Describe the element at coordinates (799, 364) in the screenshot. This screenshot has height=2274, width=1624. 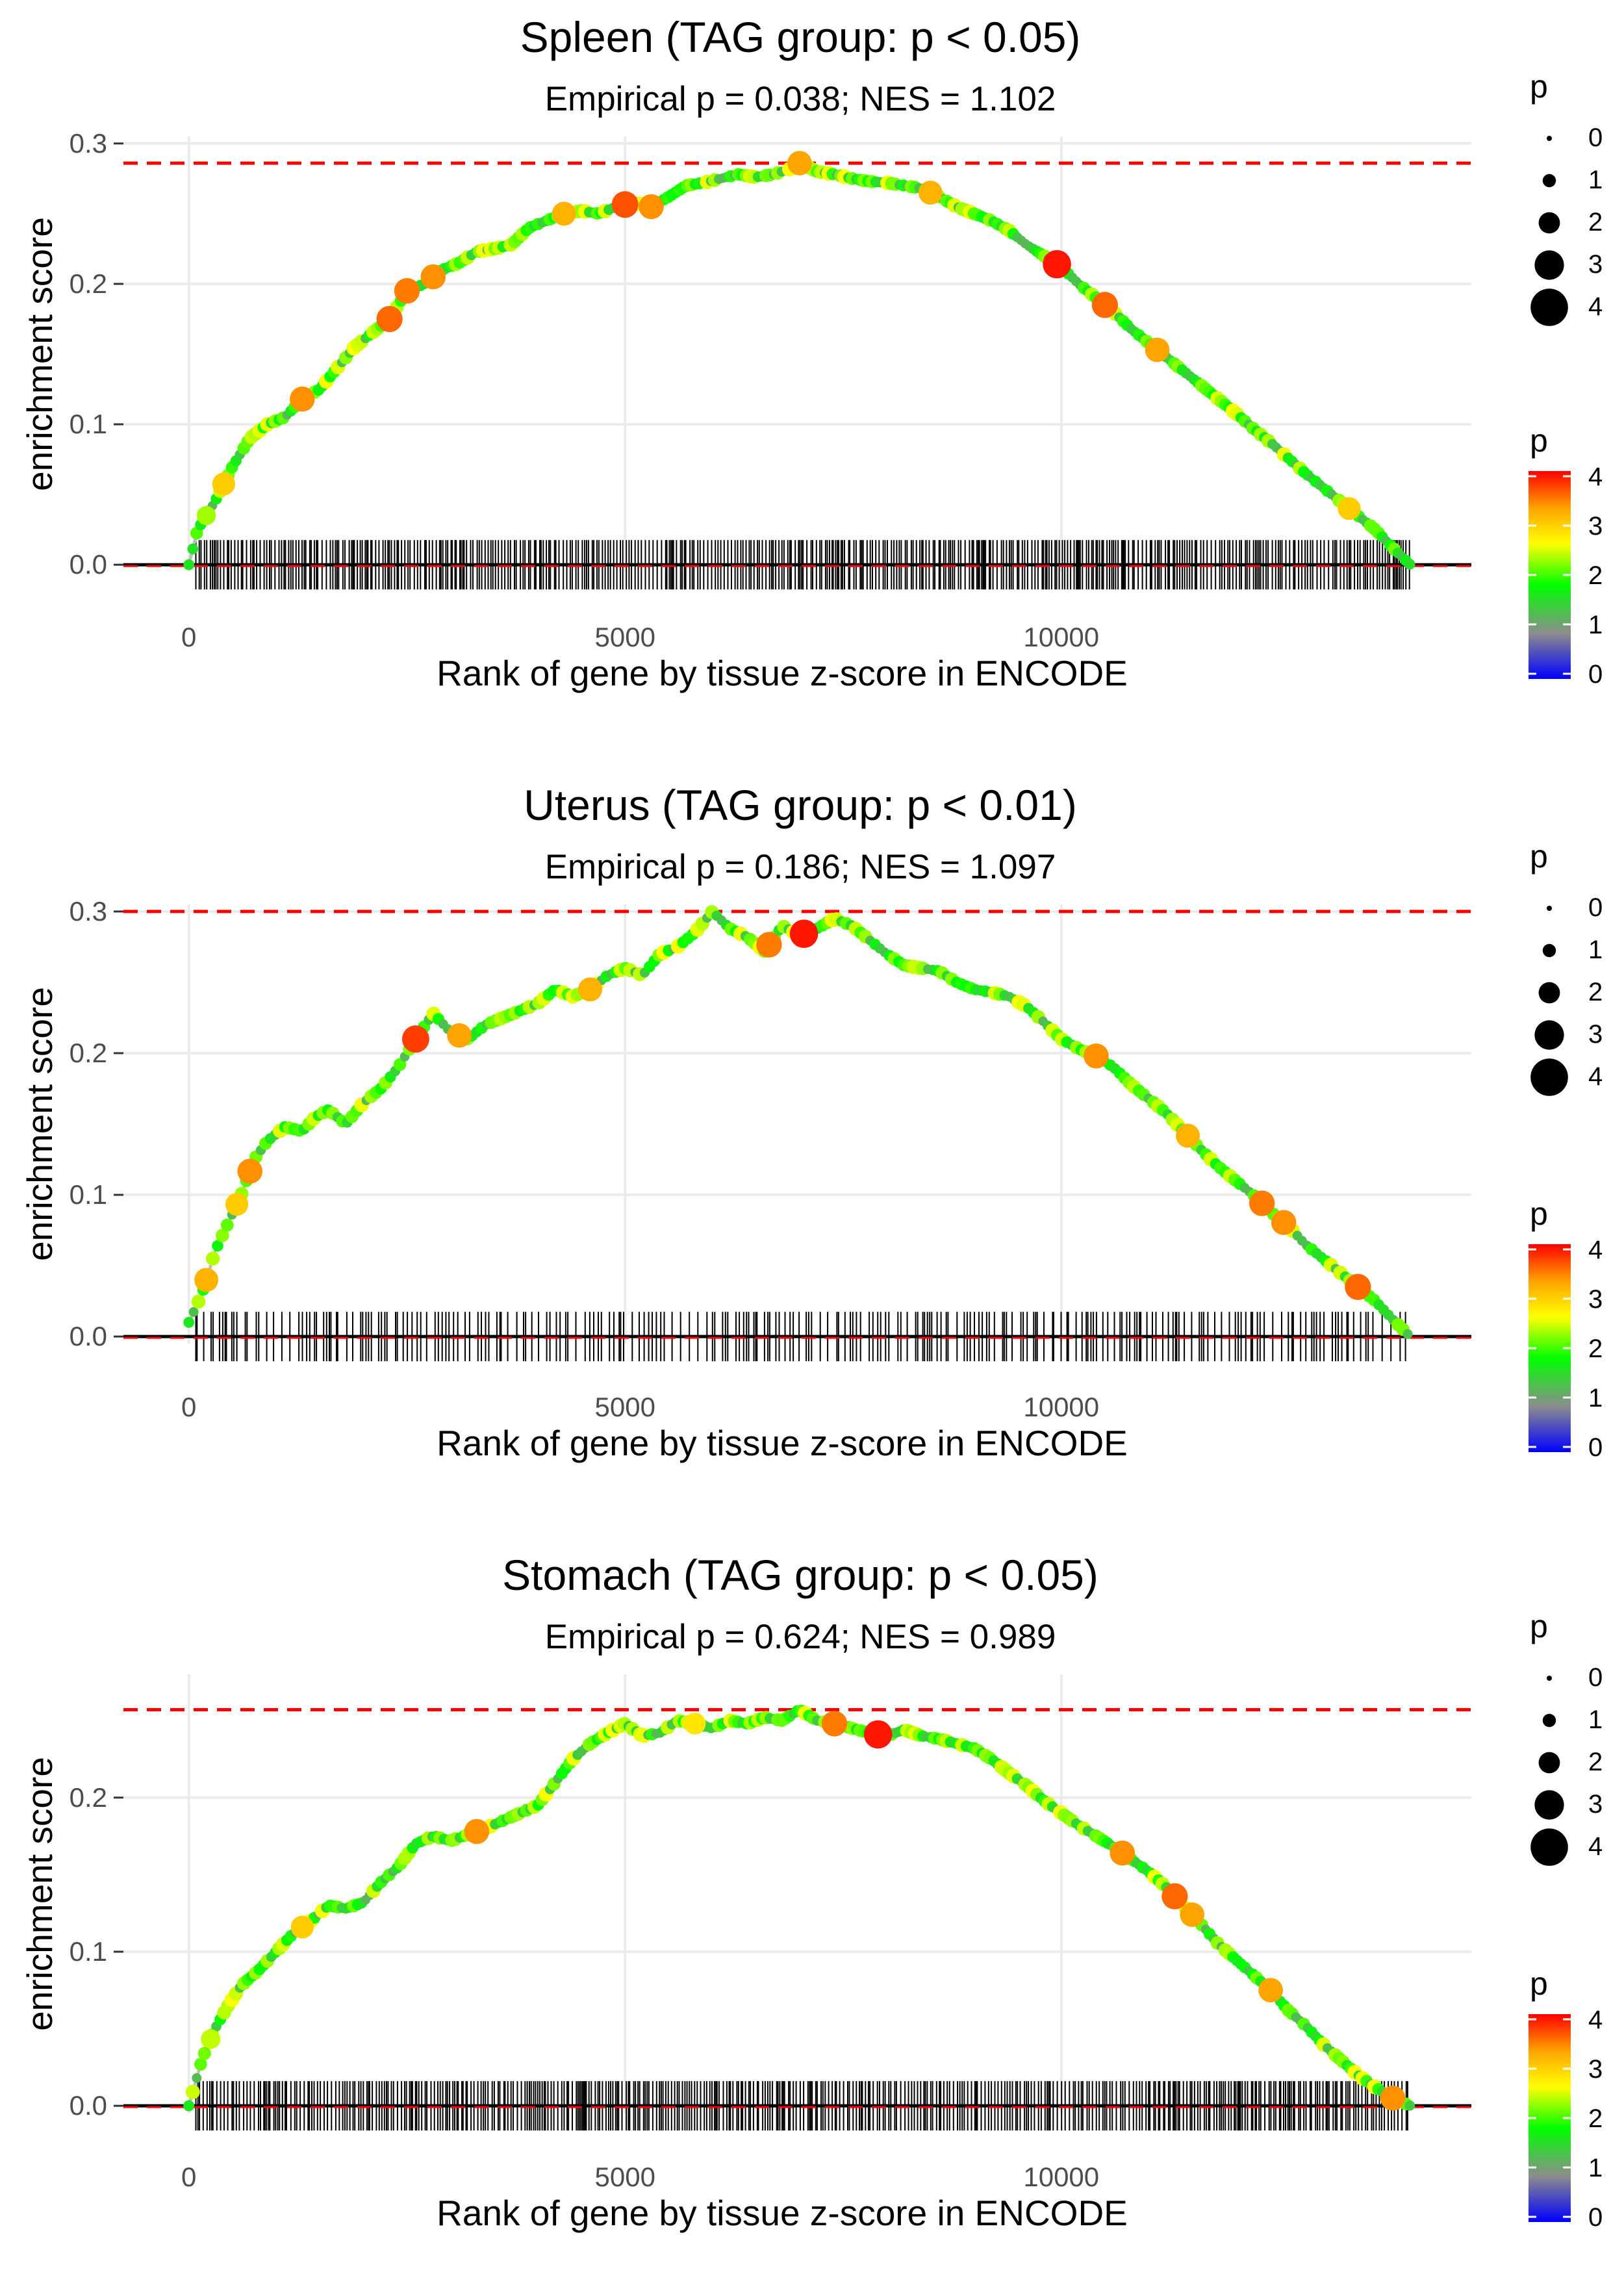
I see `enrichment-curve` at that location.